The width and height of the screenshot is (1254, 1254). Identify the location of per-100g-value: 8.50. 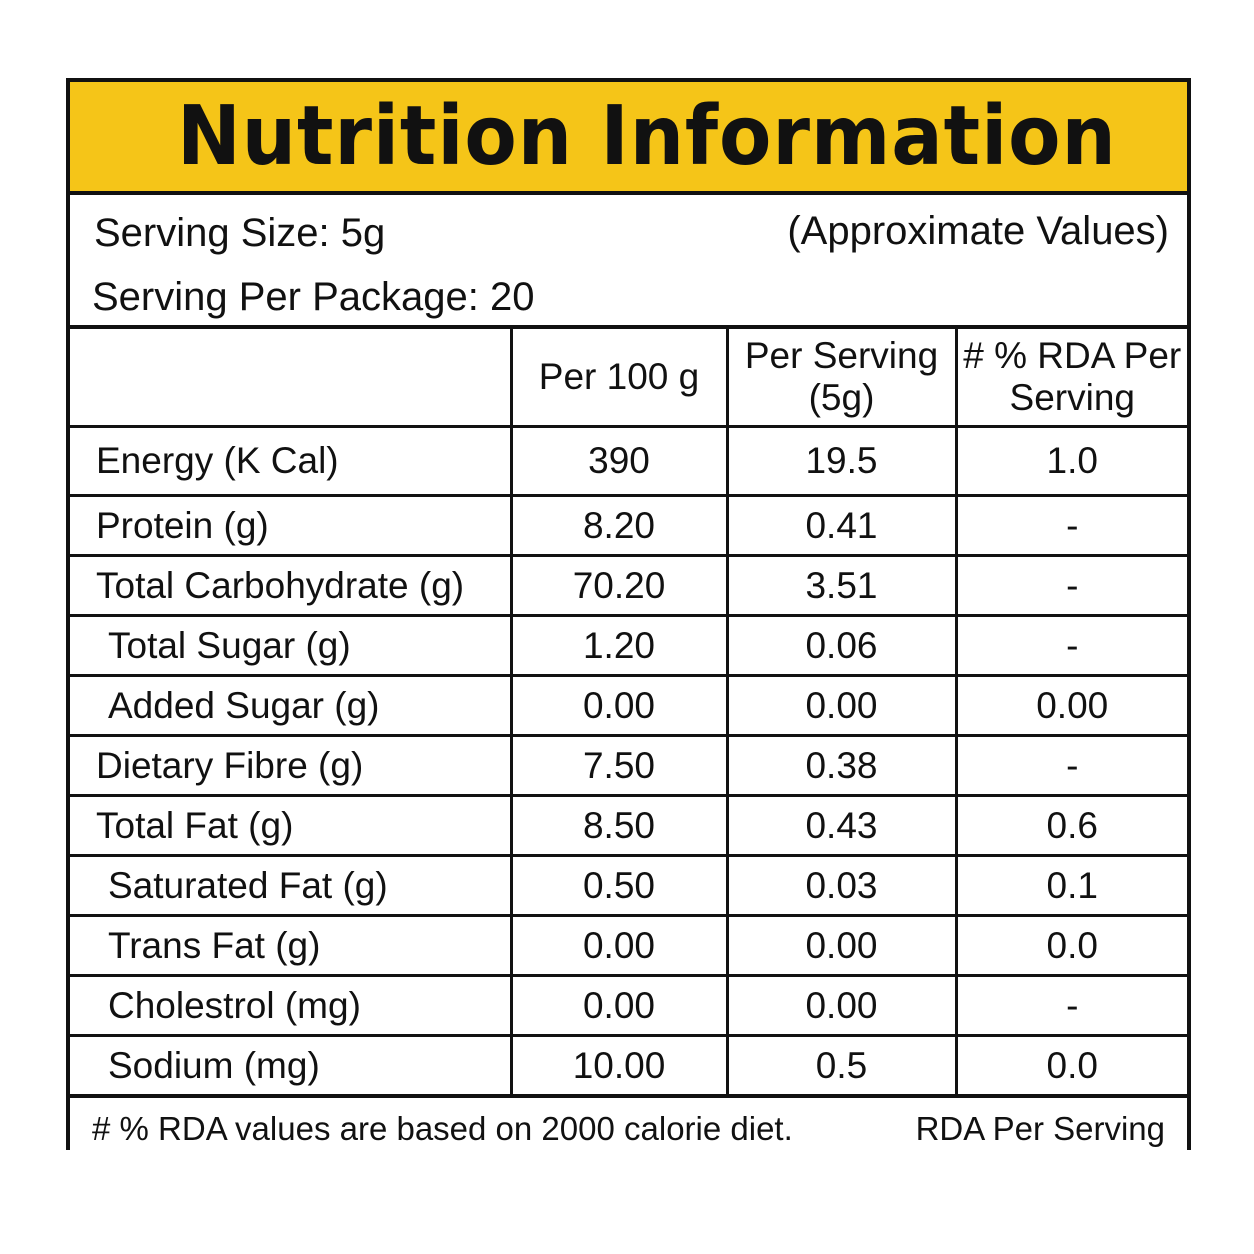
(619, 825).